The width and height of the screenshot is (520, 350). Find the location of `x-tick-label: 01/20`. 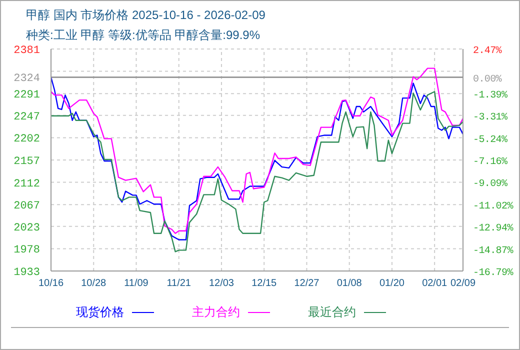

x-tick-label: 01/20 is located at coordinates (392, 284).